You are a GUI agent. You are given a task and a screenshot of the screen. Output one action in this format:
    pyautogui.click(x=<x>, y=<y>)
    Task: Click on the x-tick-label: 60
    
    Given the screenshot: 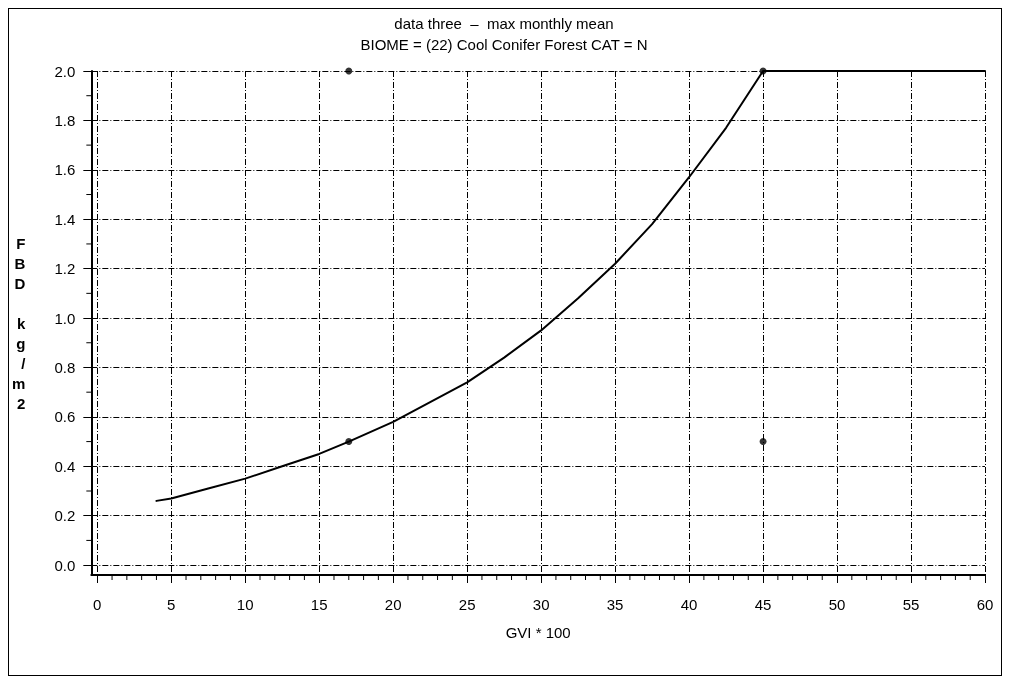 What is the action you would take?
    pyautogui.click(x=985, y=604)
    